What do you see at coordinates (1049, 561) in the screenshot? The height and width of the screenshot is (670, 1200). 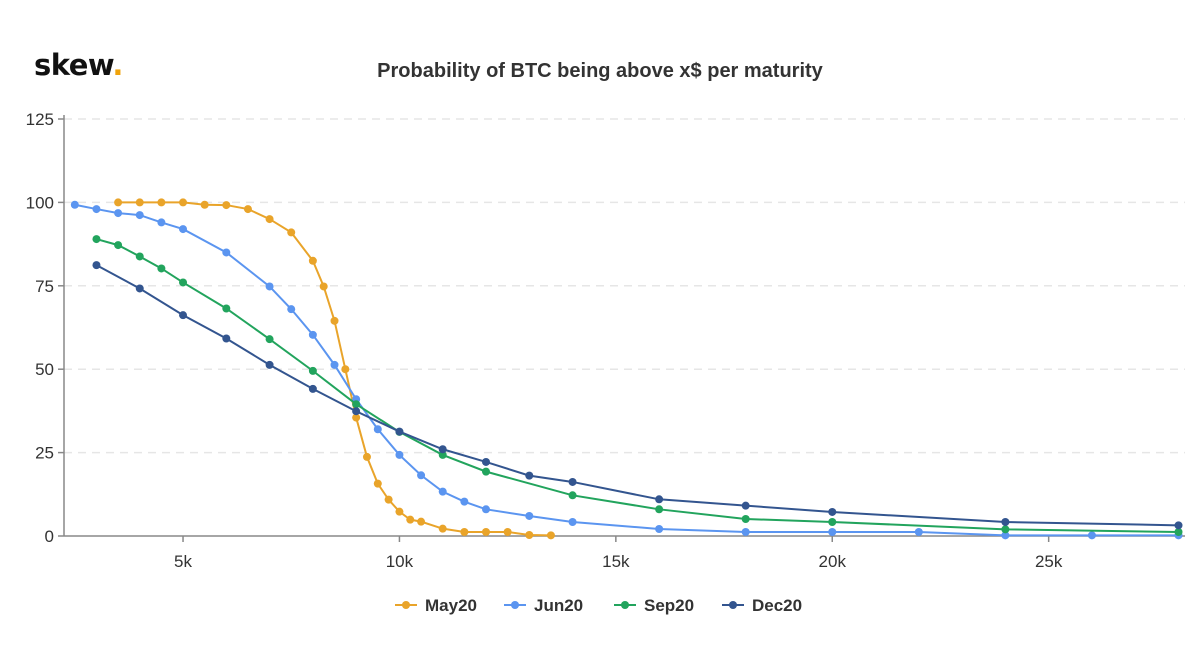 I see `x-tick-label: 25k` at bounding box center [1049, 561].